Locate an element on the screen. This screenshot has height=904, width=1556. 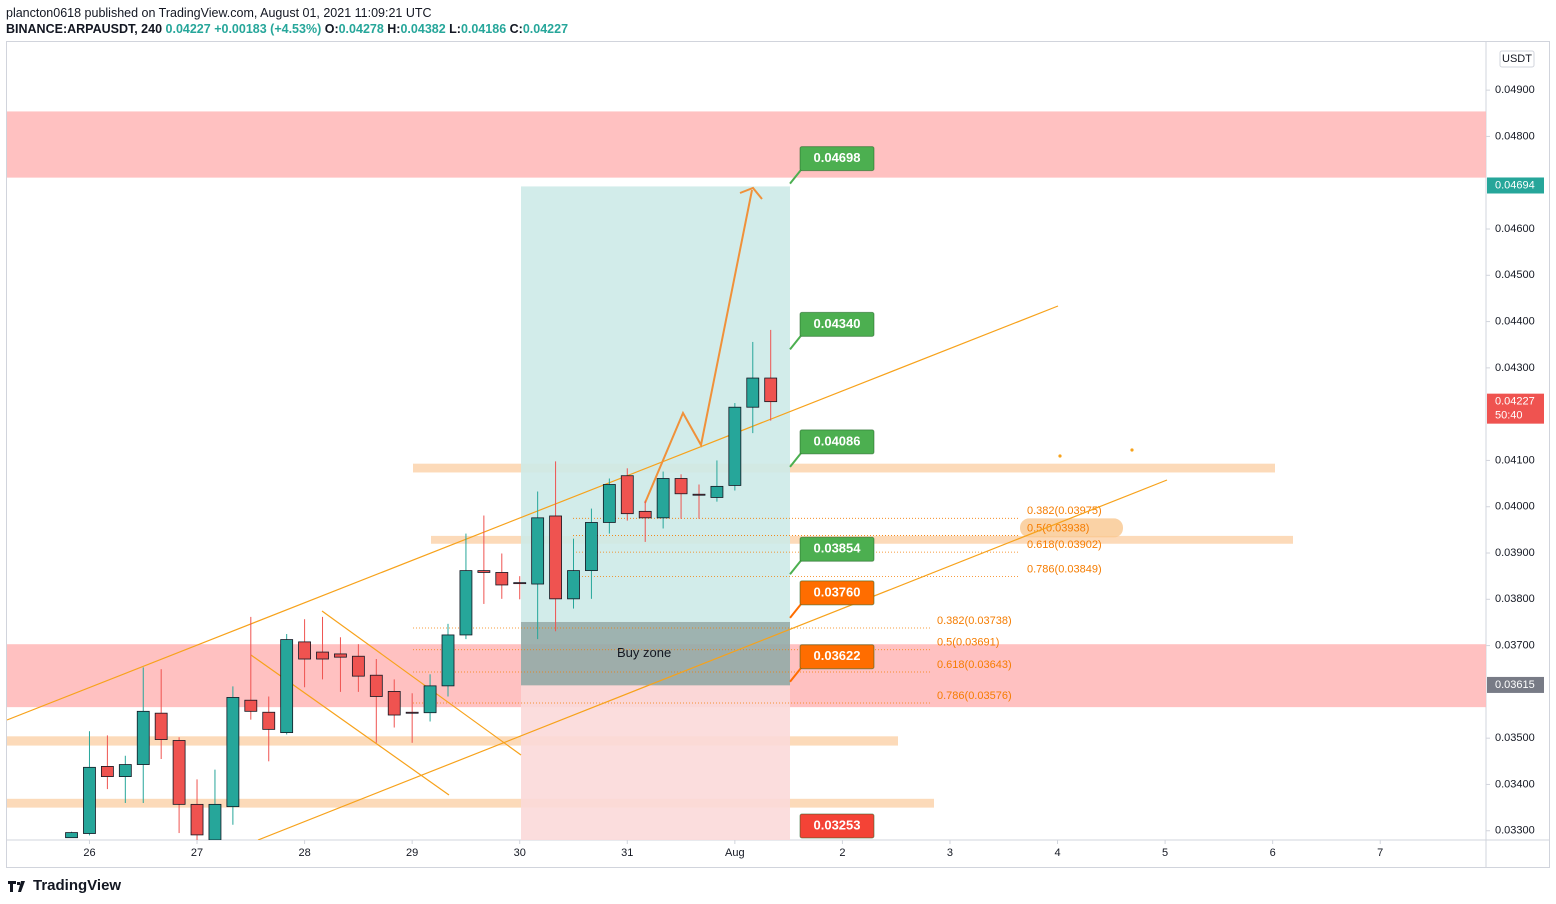
x-tick-label: 6 is located at coordinates (1273, 853).